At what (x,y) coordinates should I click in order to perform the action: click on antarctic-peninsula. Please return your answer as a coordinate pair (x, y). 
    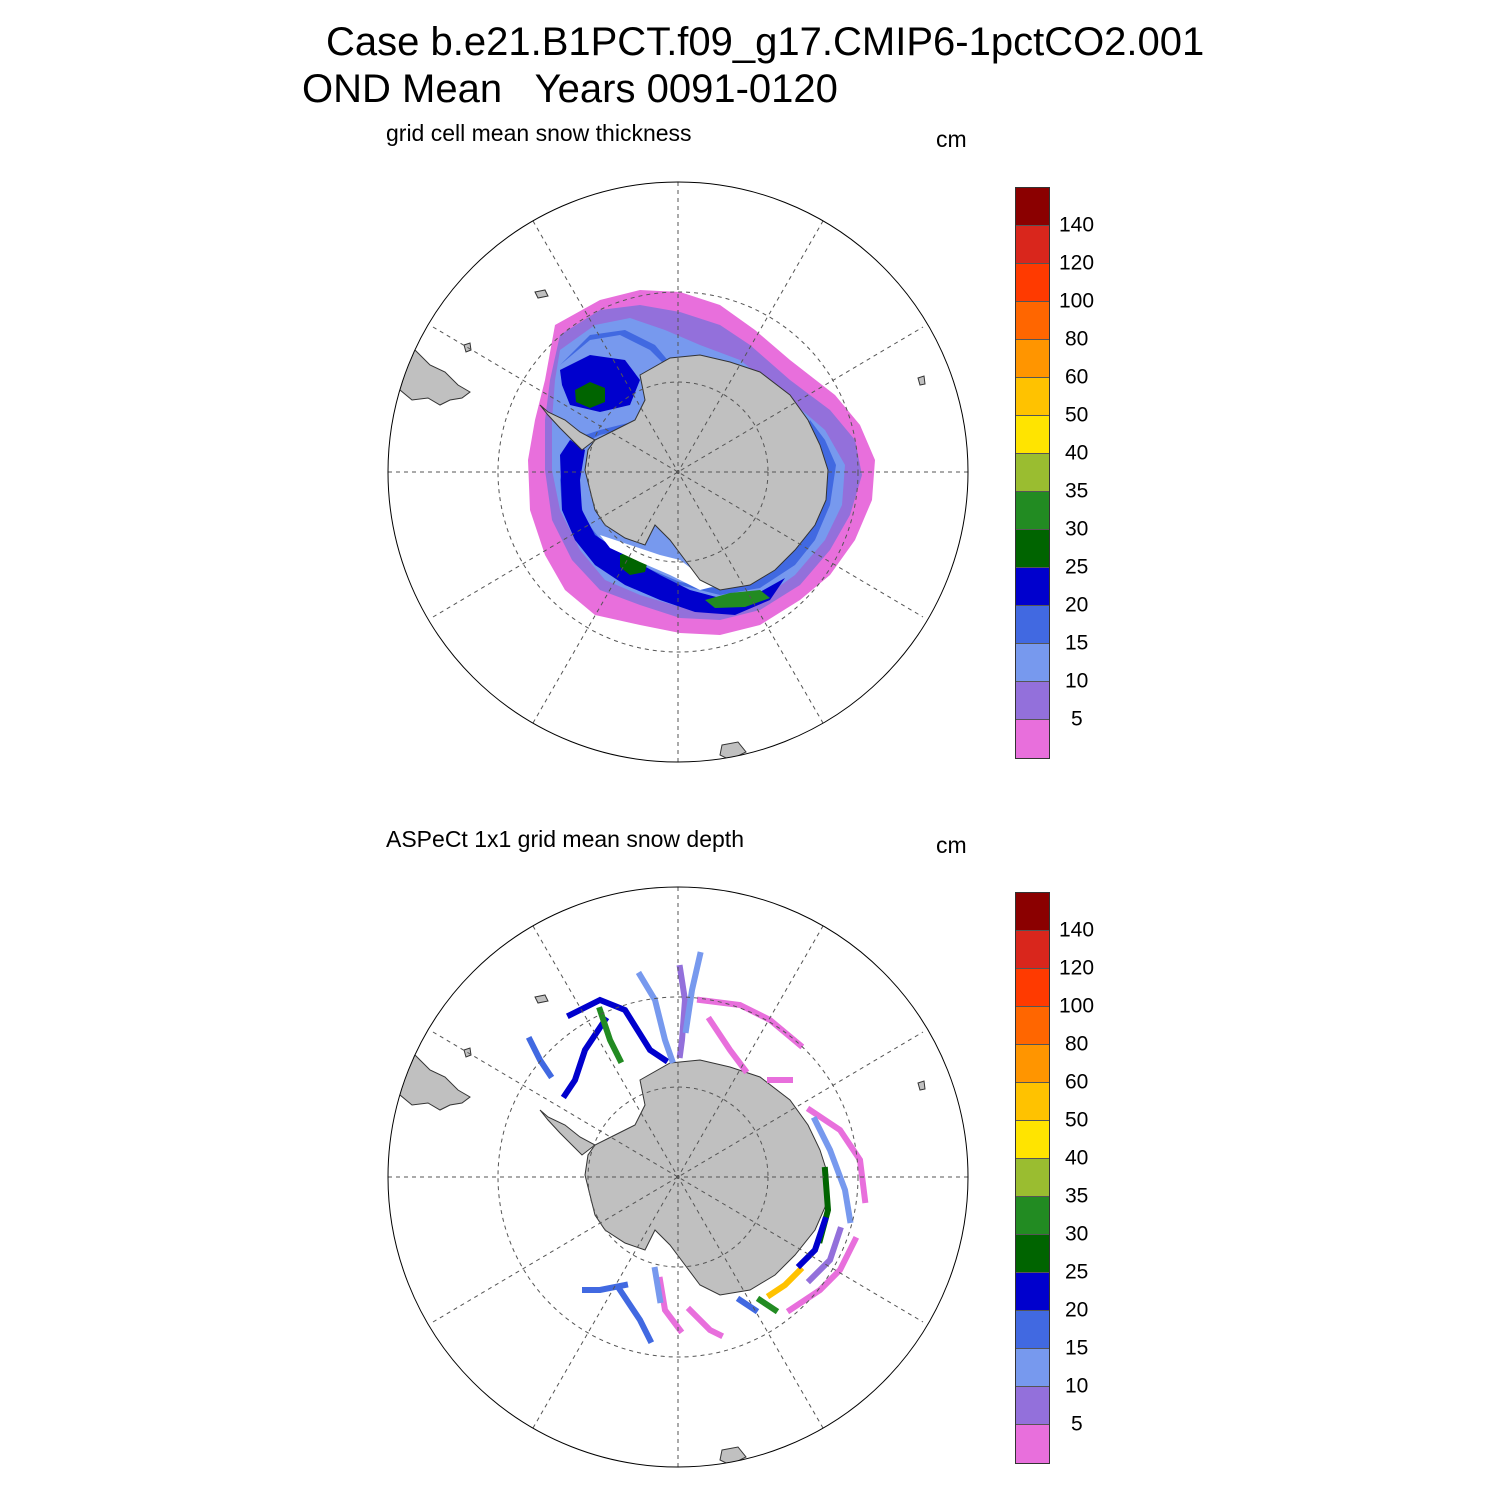
    Looking at the image, I should click on (567, 427).